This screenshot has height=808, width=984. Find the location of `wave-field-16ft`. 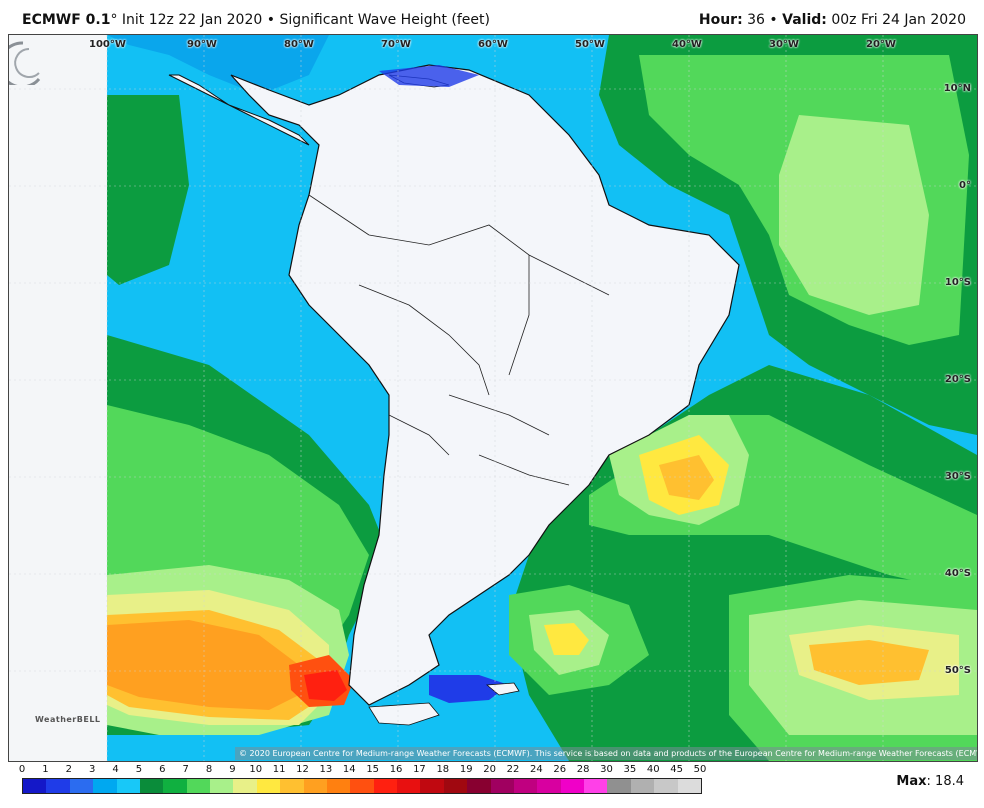

wave-field-16ft is located at coordinates (325, 685).